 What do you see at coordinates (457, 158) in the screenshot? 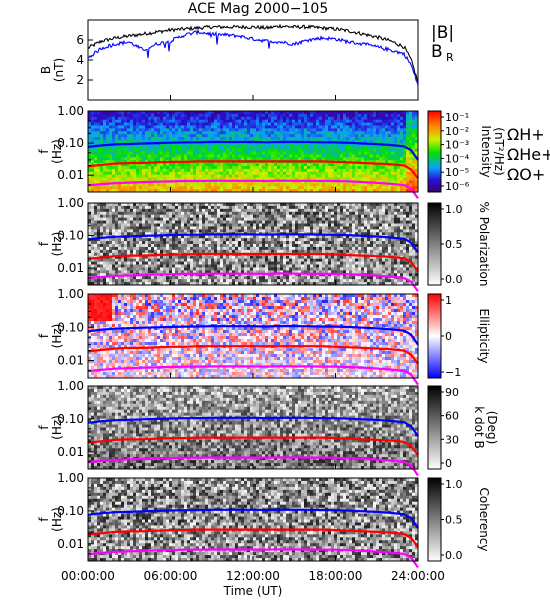
I see `colorbar-tick-label: 10⁻⁴` at bounding box center [457, 158].